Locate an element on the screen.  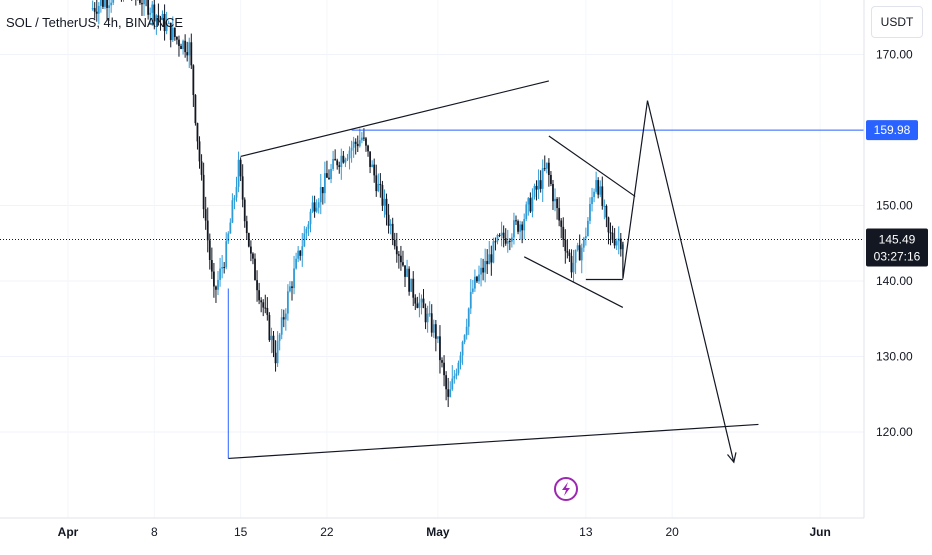
price-axis: 120.00 130.00 140.00 150.00 170.00 is located at coordinates (894, 244).